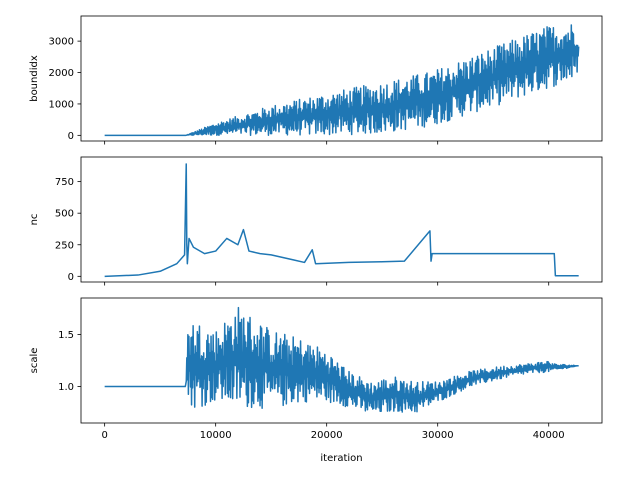 The height and width of the screenshot is (480, 640). What do you see at coordinates (66, 387) in the screenshot?
I see `y-tick-label: 1.0` at bounding box center [66, 387].